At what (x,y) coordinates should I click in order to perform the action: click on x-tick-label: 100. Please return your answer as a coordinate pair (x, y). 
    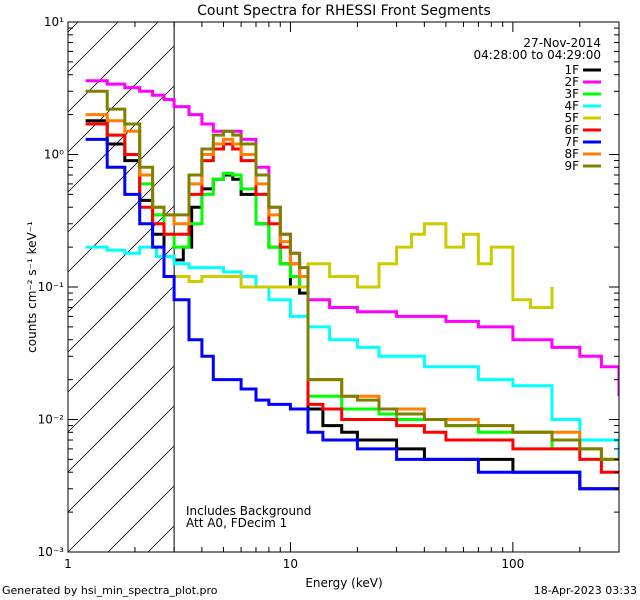
    Looking at the image, I should click on (512, 564).